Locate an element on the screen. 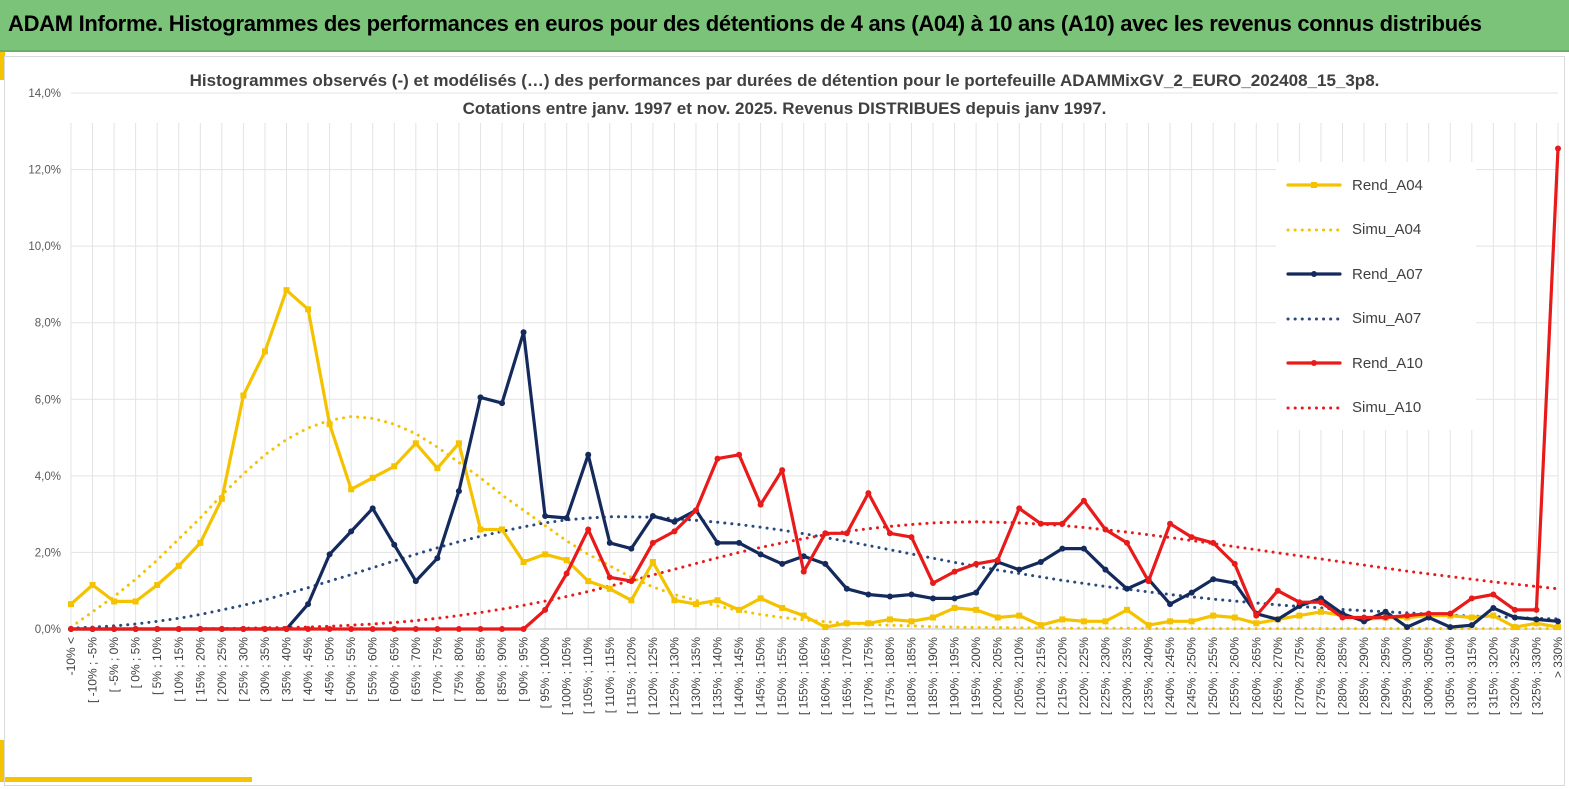 The width and height of the screenshot is (1569, 789). x-tick-label: [ 155% ; 160% is located at coordinates (804, 676).